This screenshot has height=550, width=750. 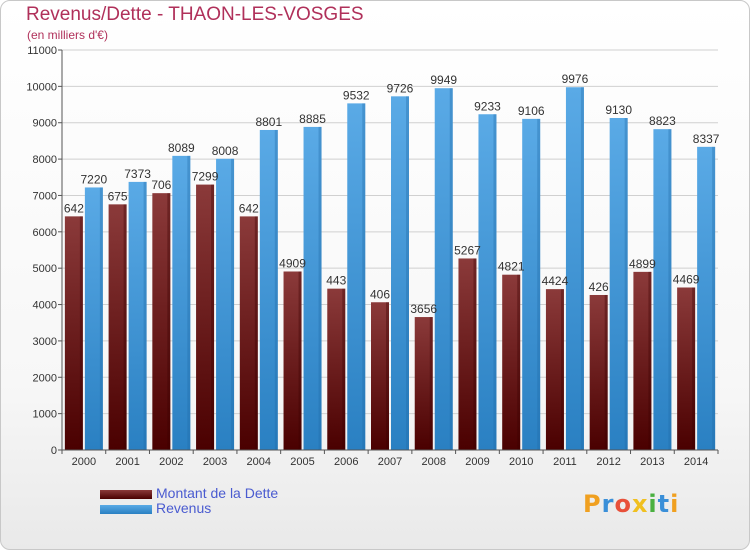 I want to click on data-label-revenus: 9949, so click(x=443, y=80).